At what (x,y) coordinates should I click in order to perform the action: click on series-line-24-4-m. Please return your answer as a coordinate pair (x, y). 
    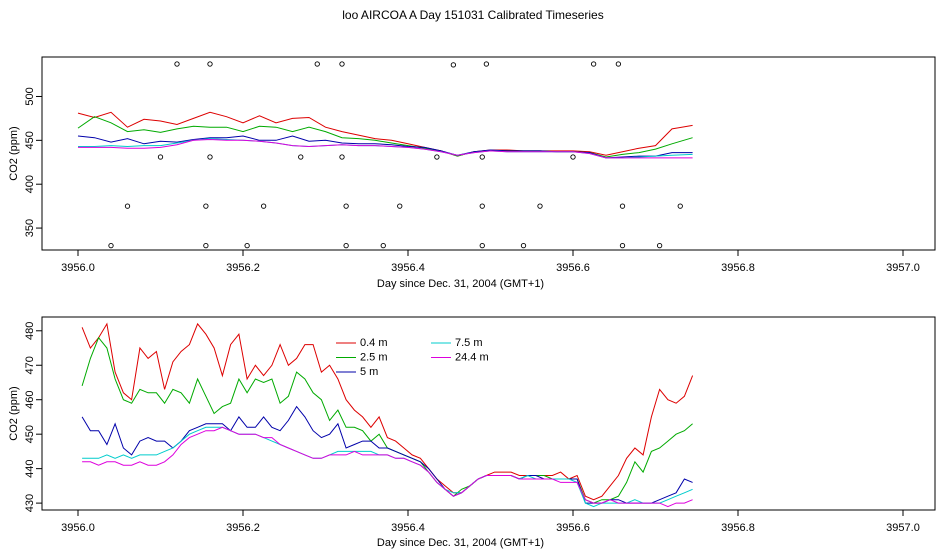
    Looking at the image, I should click on (387, 467).